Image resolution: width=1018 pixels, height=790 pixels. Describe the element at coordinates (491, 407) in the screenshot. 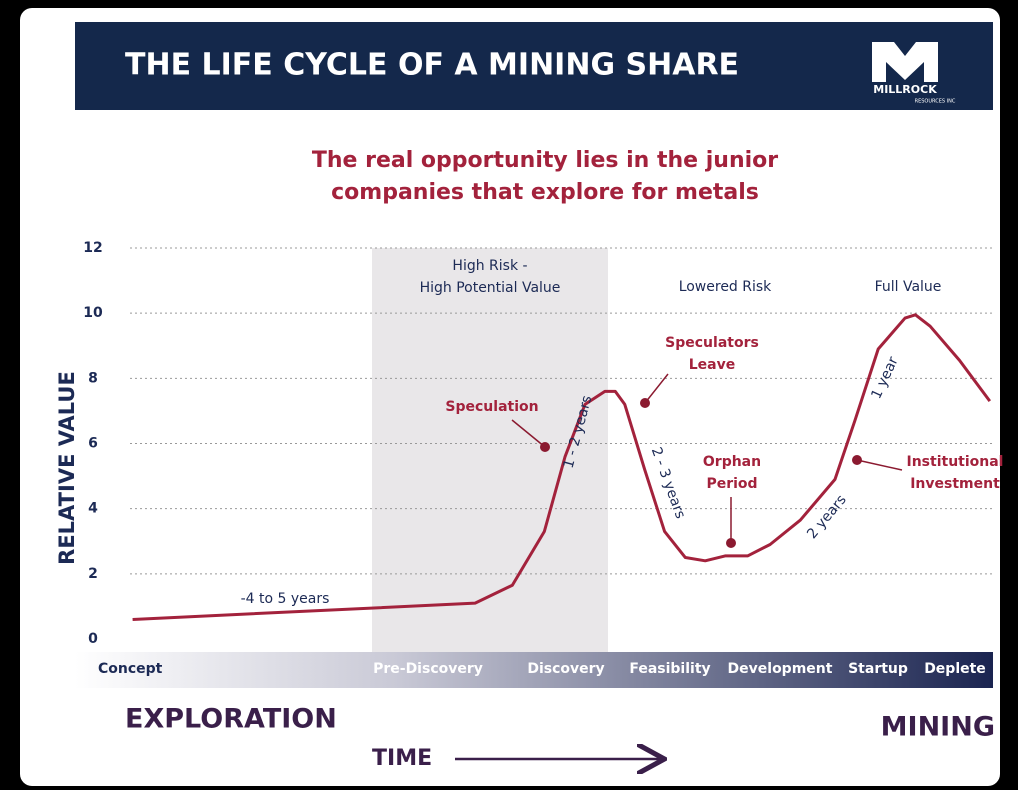

I see `annotation-text: Speculation` at that location.